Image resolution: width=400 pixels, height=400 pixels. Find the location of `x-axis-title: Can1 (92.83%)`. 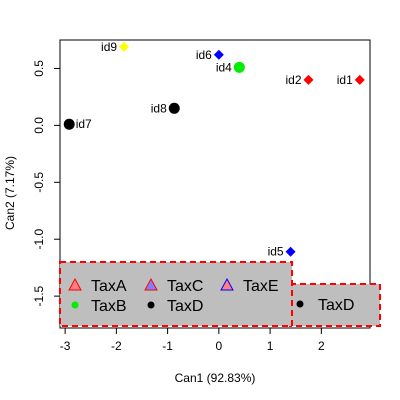

x-axis-title: Can1 (92.83%) is located at coordinates (215, 378).